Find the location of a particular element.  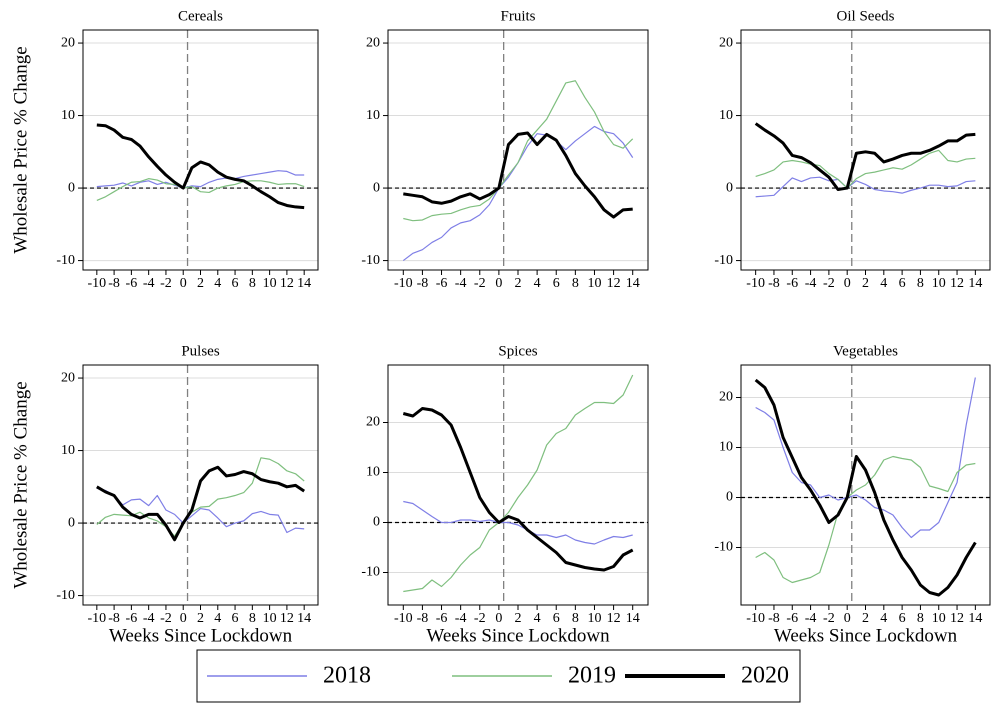

legend-label: 2018 is located at coordinates (347, 676).